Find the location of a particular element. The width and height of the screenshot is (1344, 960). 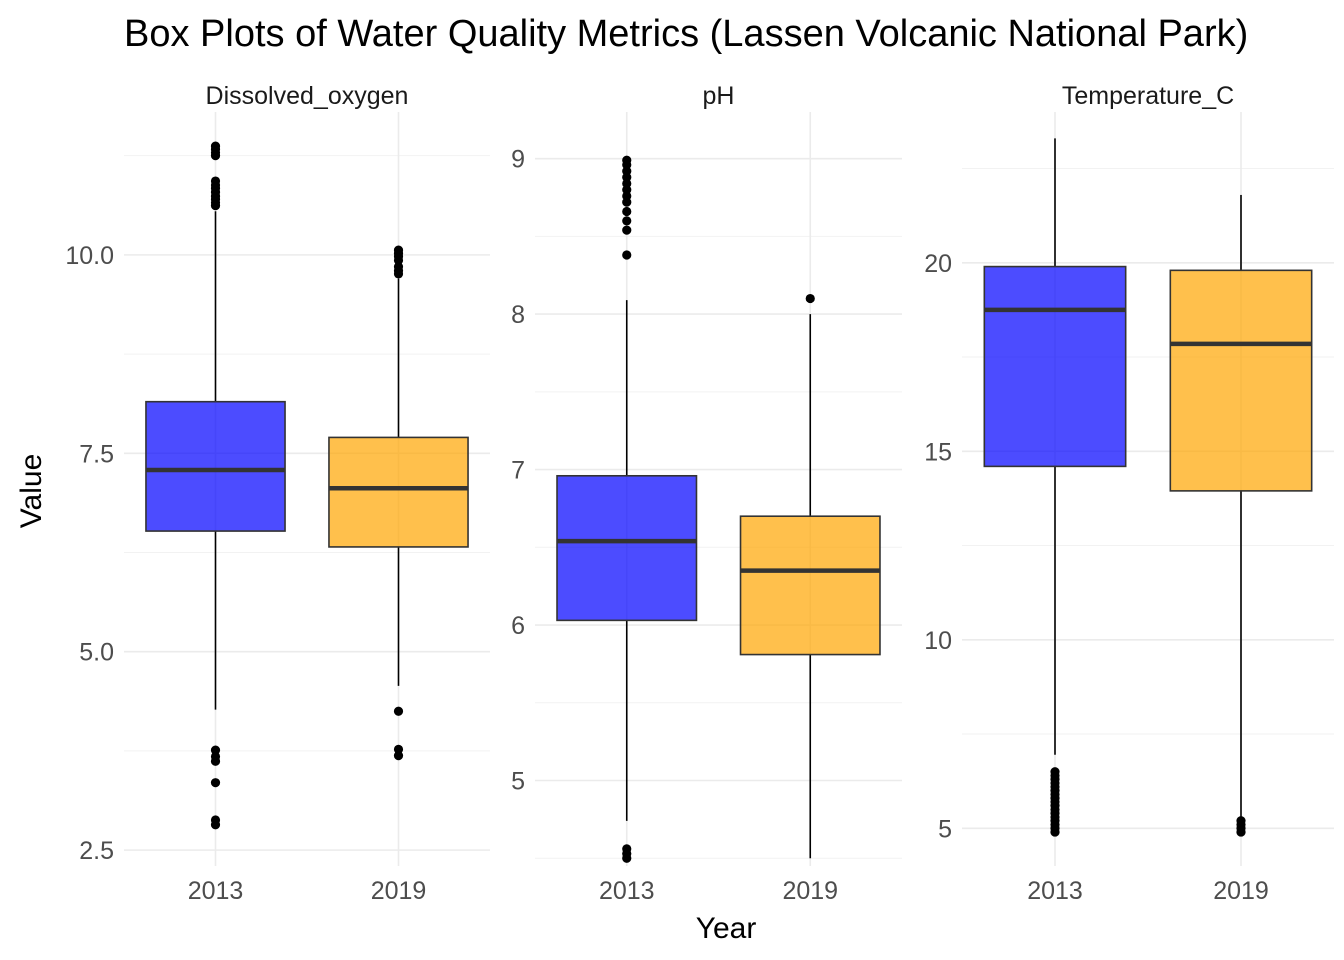

y-tick-label: 10.0 is located at coordinates (89, 256).